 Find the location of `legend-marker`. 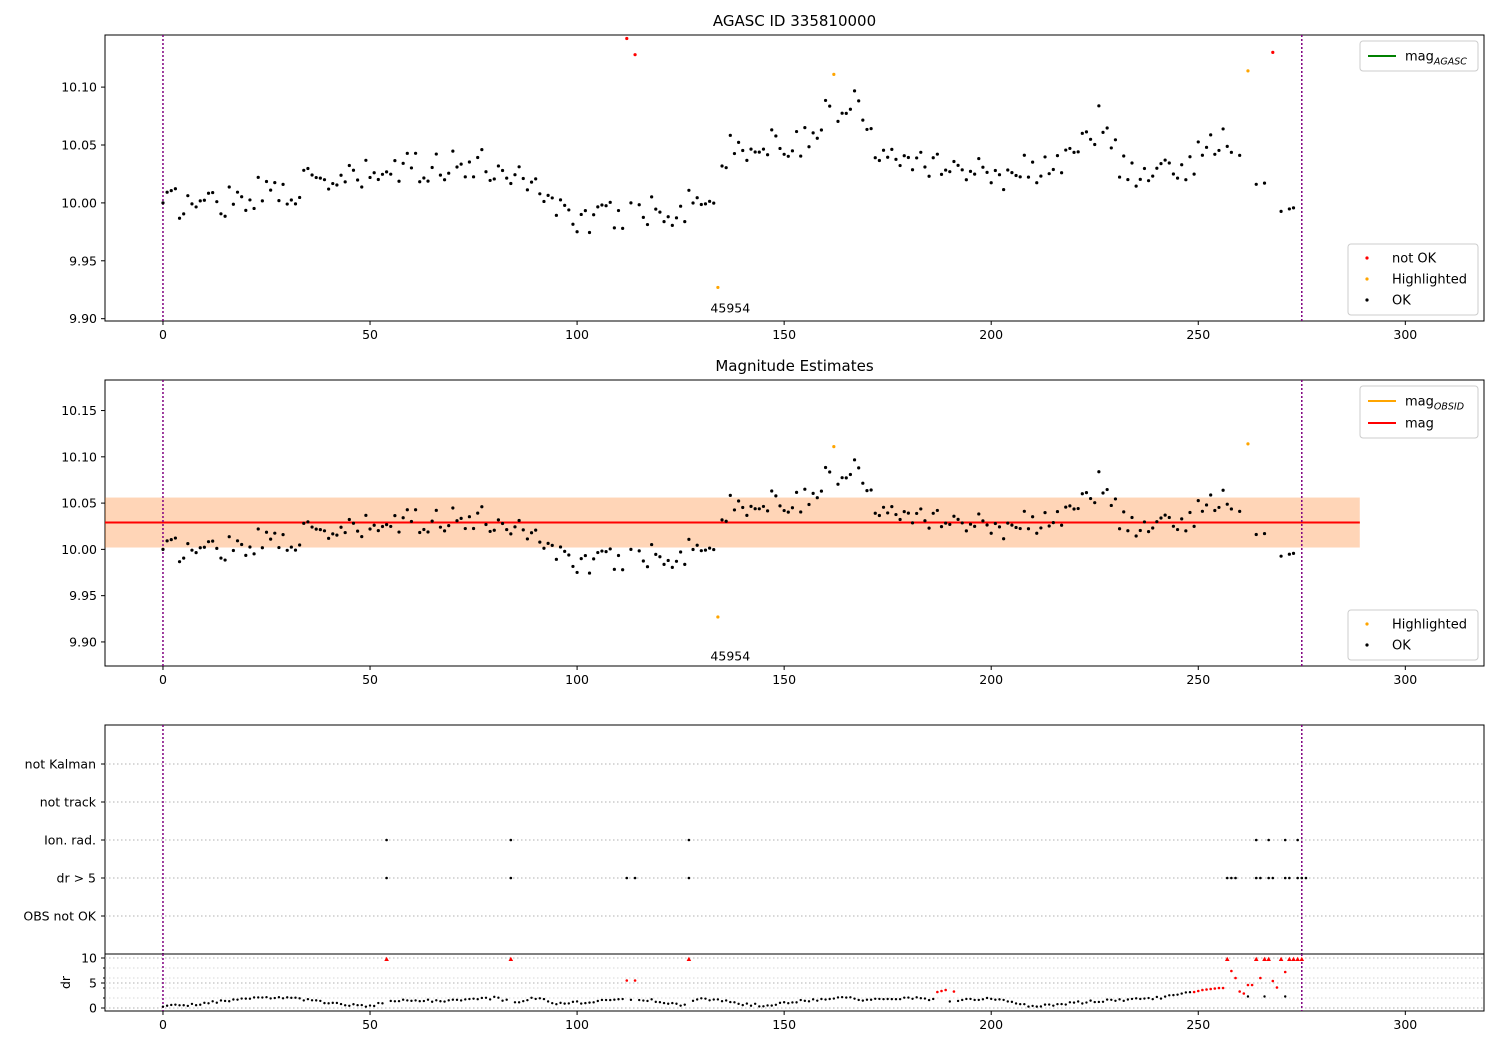

legend-marker is located at coordinates (1367, 645).